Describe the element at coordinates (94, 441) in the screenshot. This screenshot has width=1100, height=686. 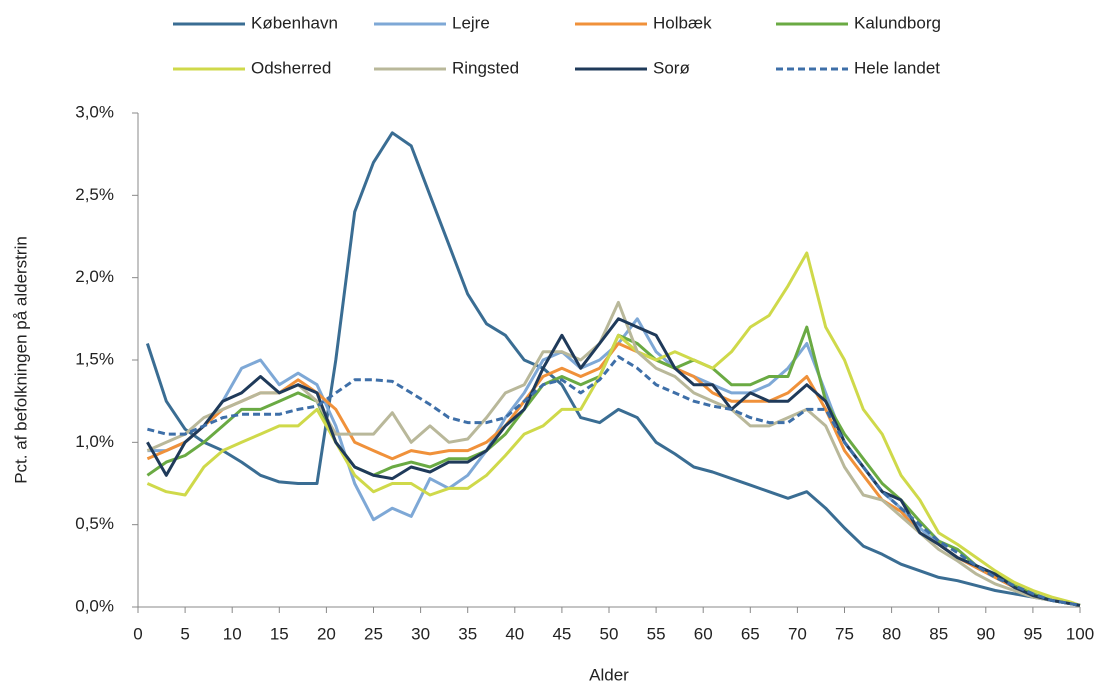
I see `y-tick-label: 1,0%` at that location.